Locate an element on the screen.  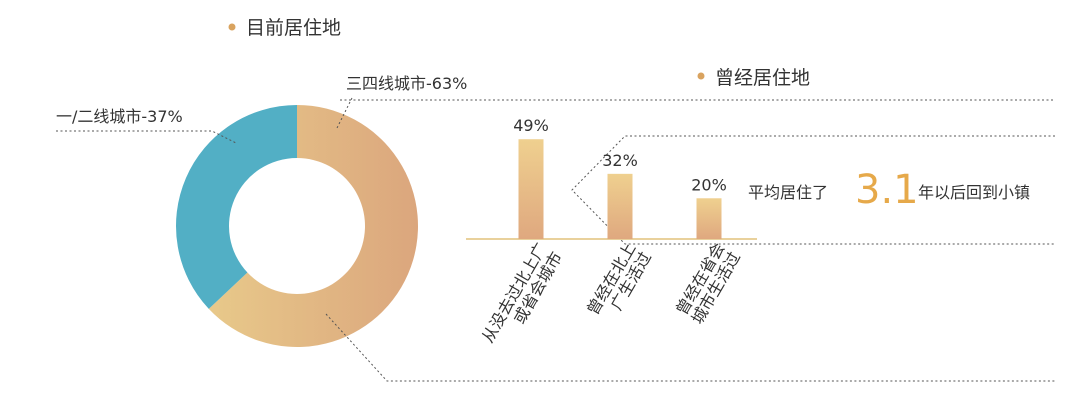
leader-major is located at coordinates (344, 113).